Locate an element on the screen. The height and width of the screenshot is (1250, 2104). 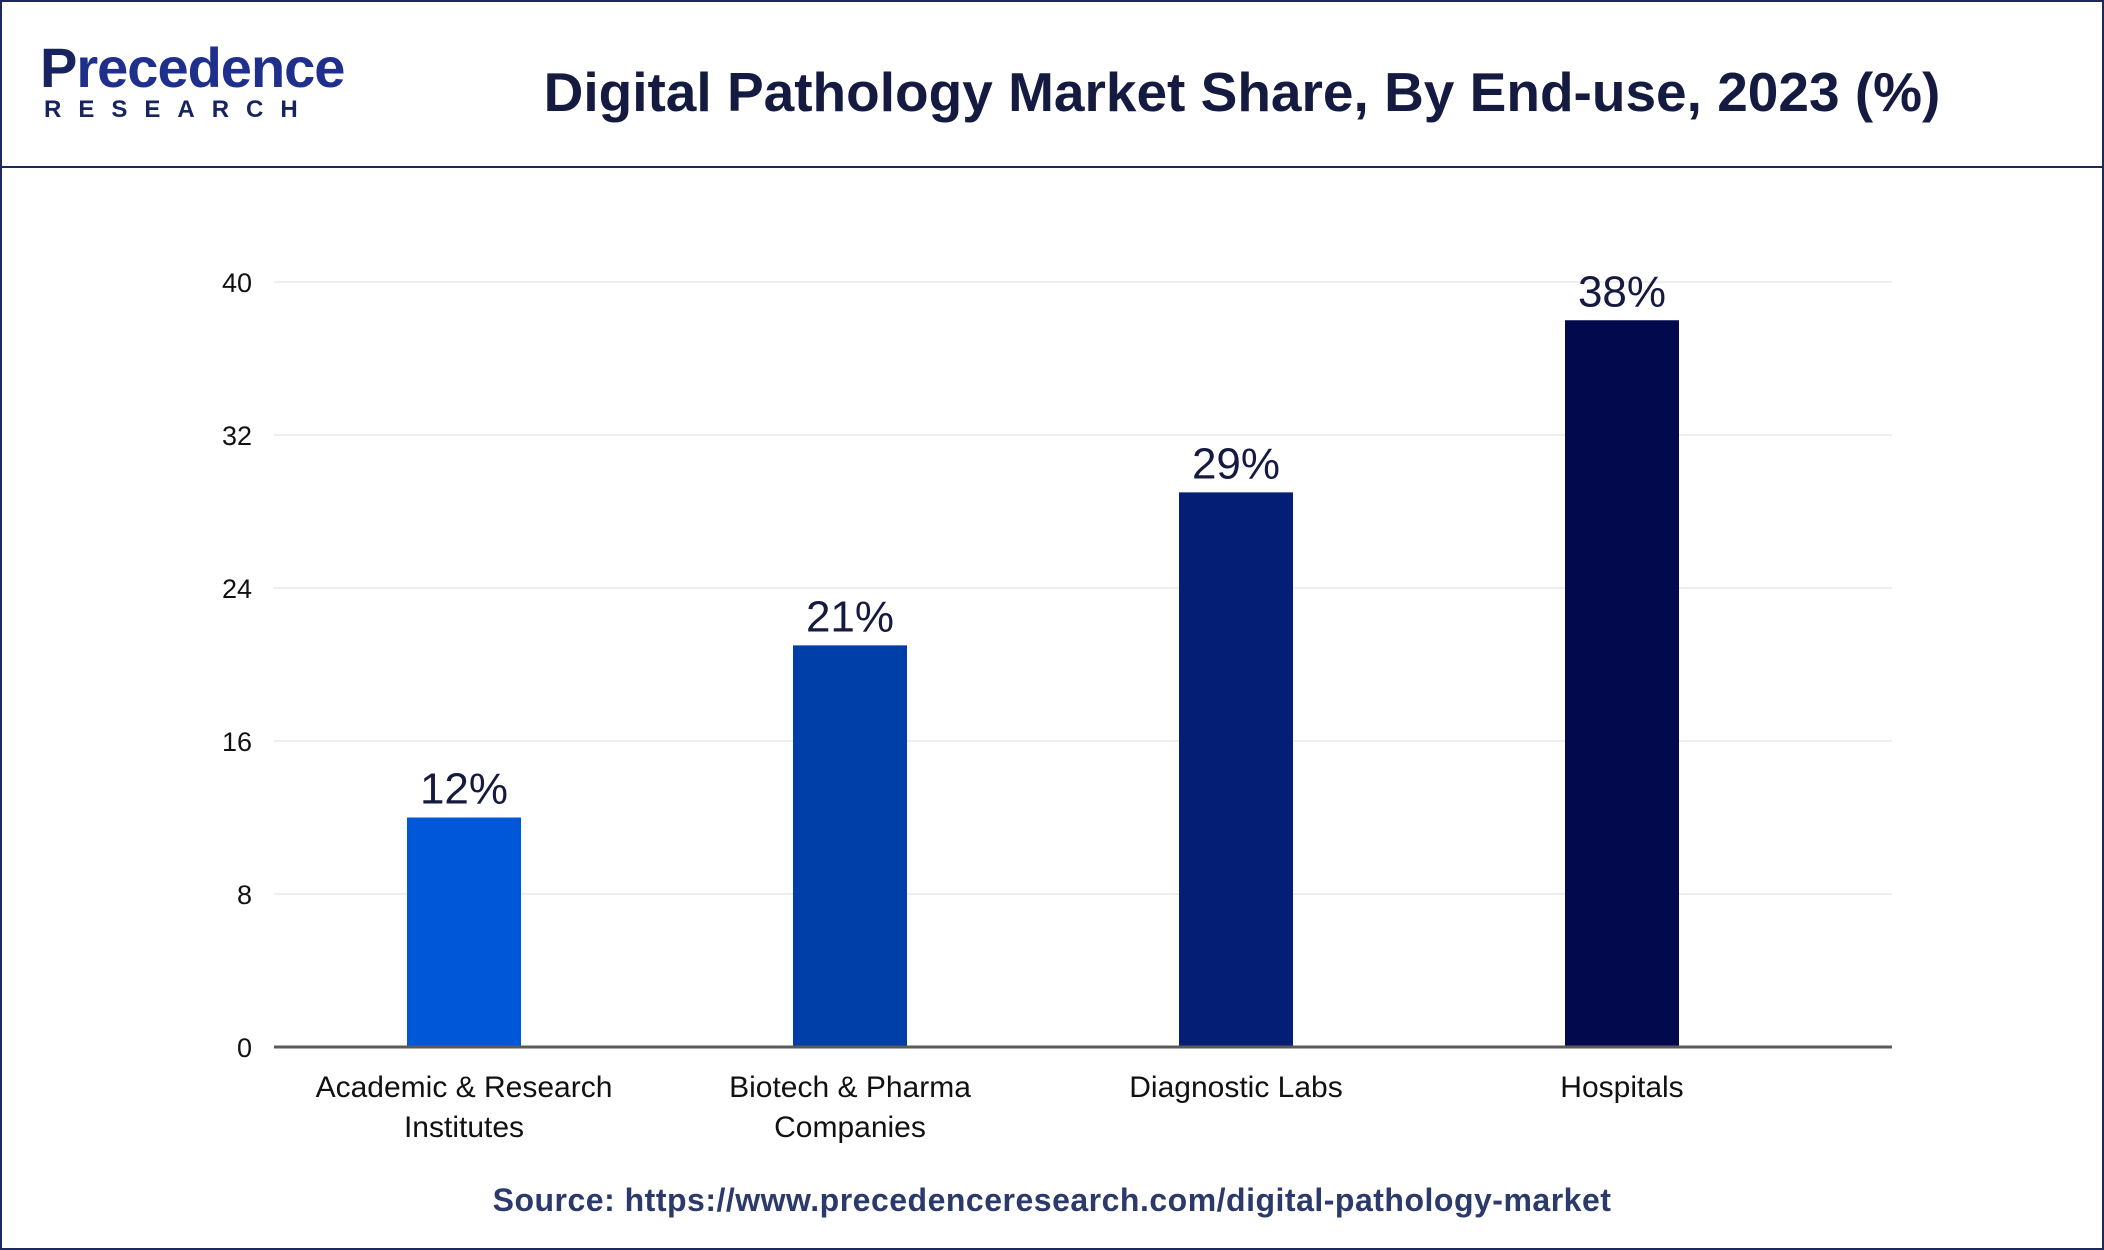
y-tick-label: 40 is located at coordinates (237, 283).